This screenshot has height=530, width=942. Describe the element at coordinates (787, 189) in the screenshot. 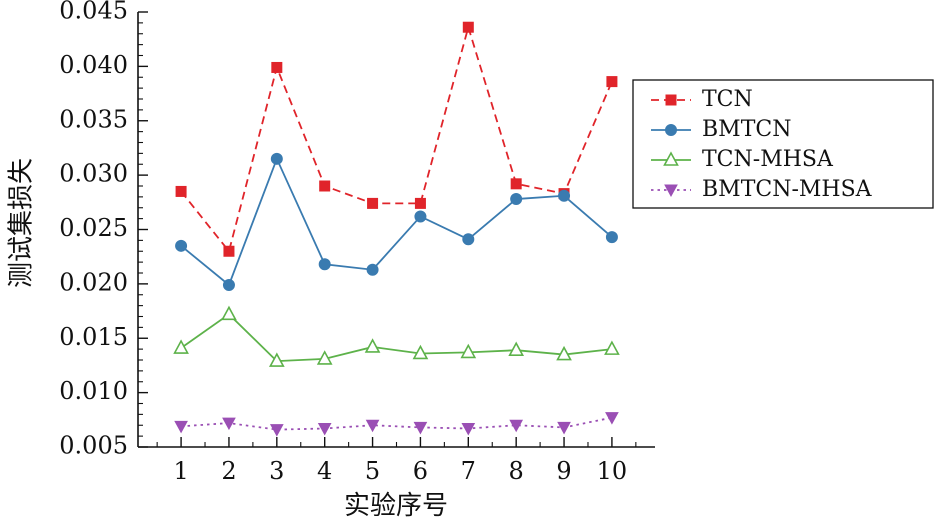

I see `legend-label: BMTCN-MHSA` at that location.